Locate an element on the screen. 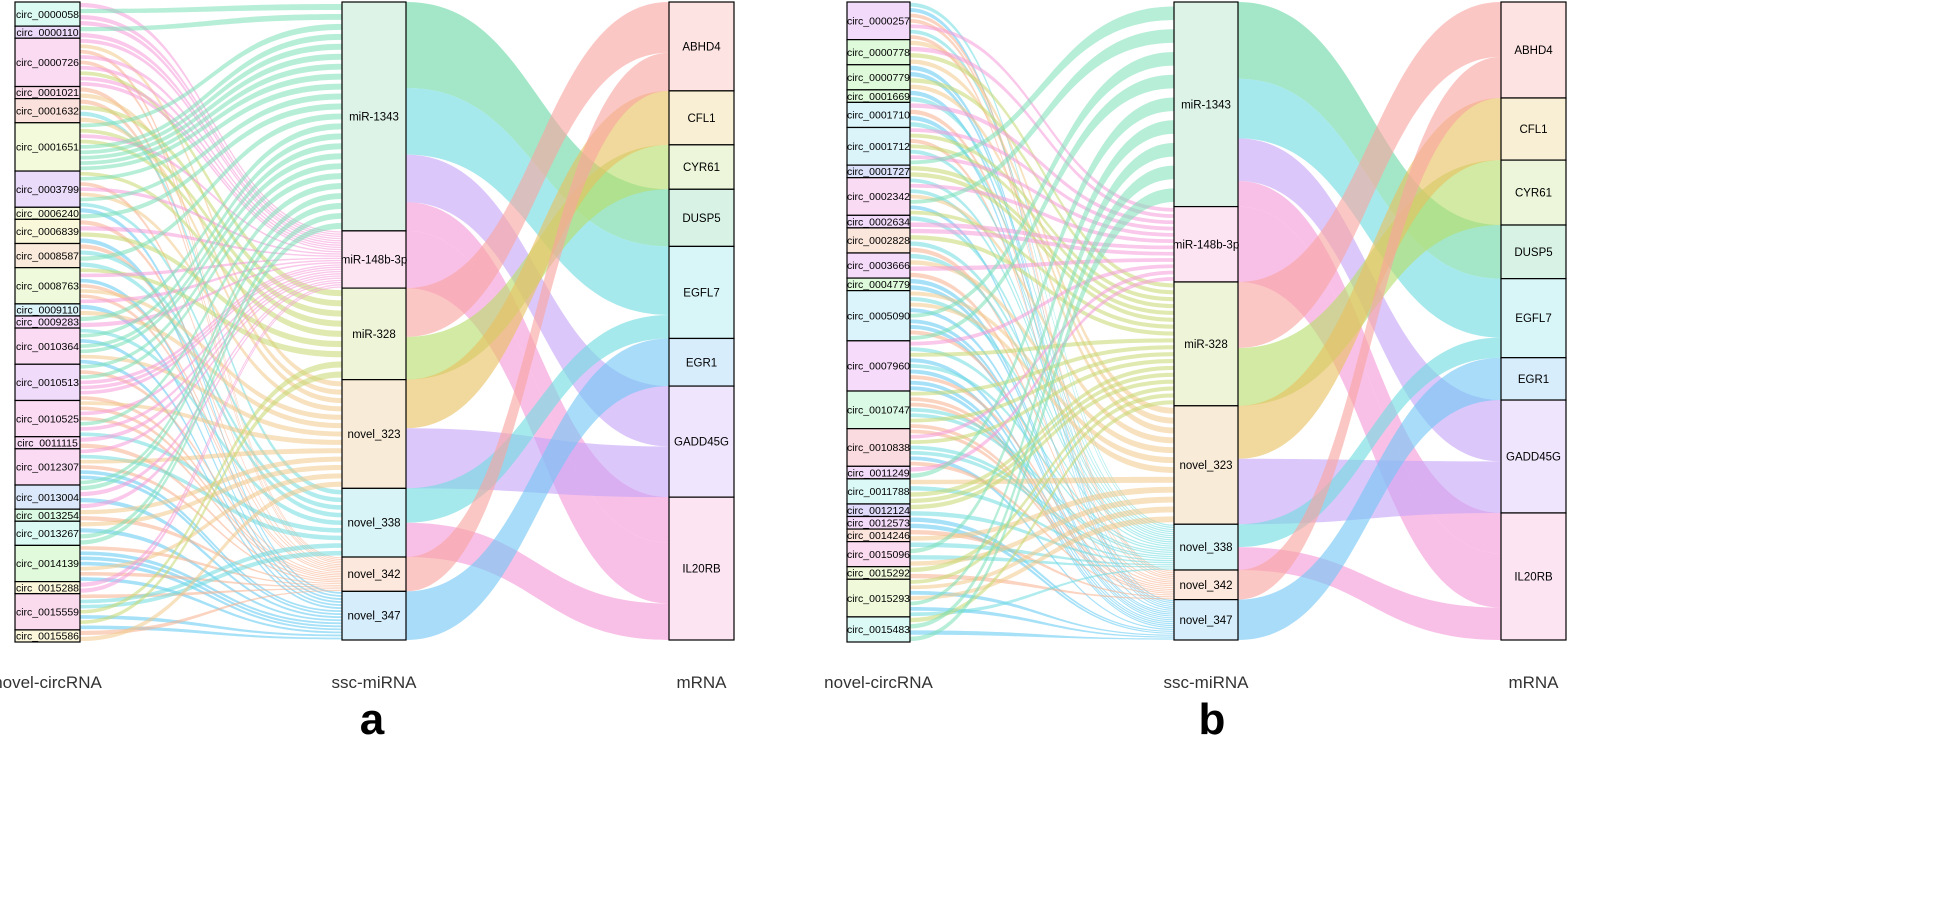  circrna-label: circ_0004779 is located at coordinates (878, 285).